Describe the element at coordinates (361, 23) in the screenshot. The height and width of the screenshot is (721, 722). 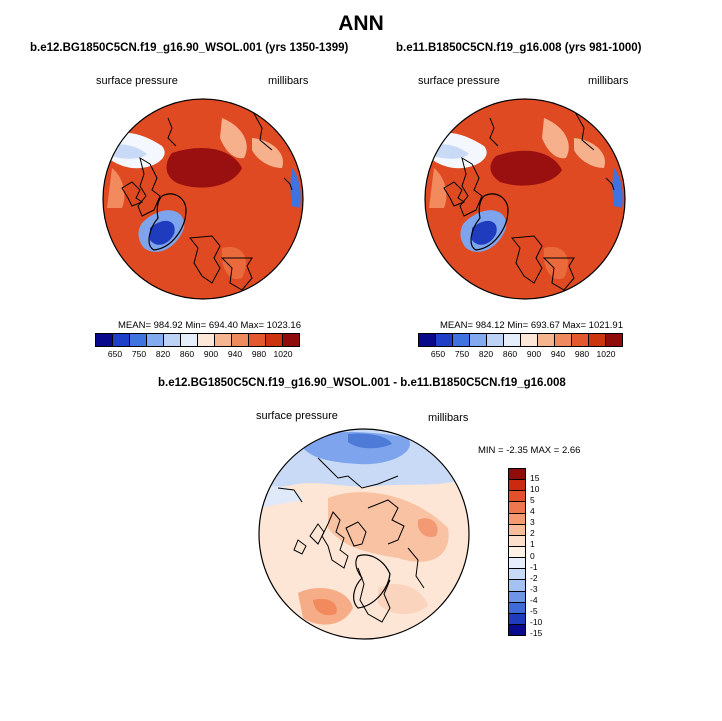
I see `figure-title: ANN` at that location.